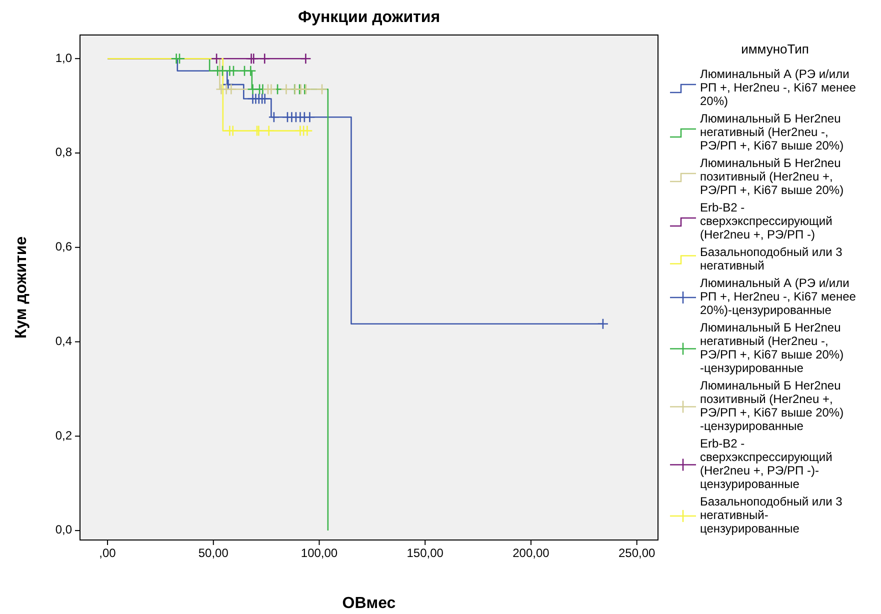  I want to click on chart-title: Функции дожития, so click(369, 17).